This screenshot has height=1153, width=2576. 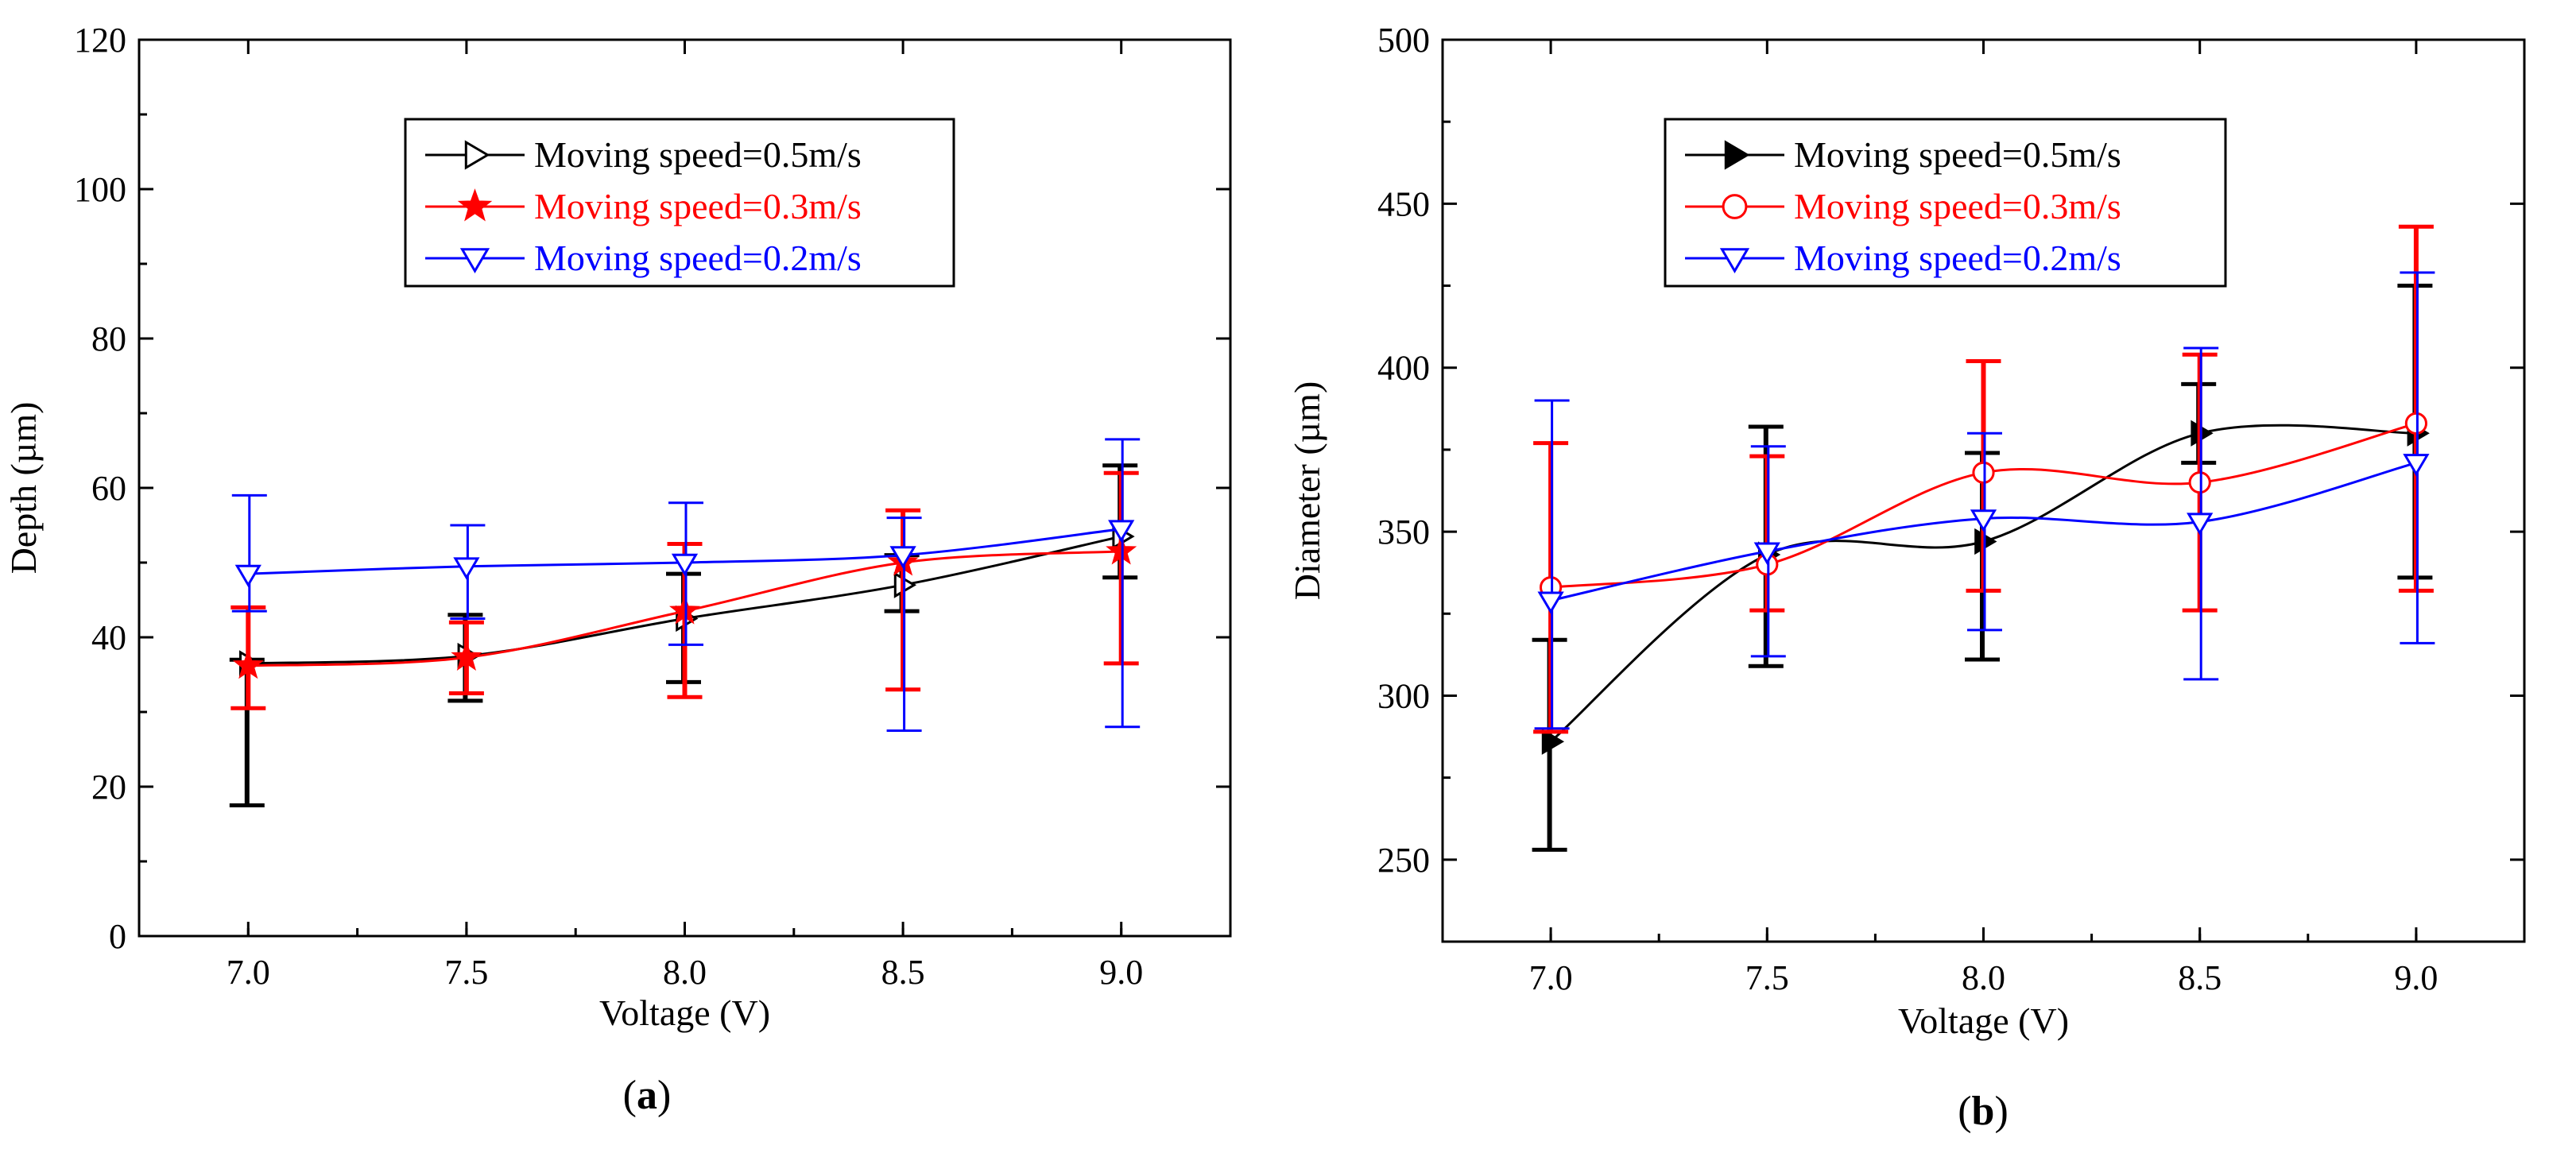 I want to click on y-tick-label: 350, so click(x=1403, y=532).